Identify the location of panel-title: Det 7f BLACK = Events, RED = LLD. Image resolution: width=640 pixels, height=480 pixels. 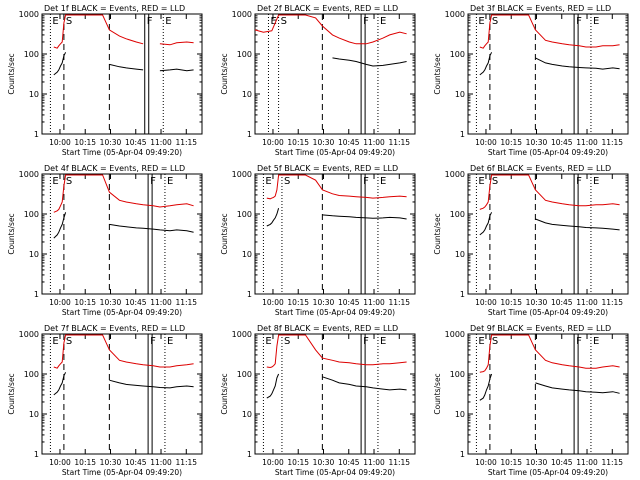
(114, 328).